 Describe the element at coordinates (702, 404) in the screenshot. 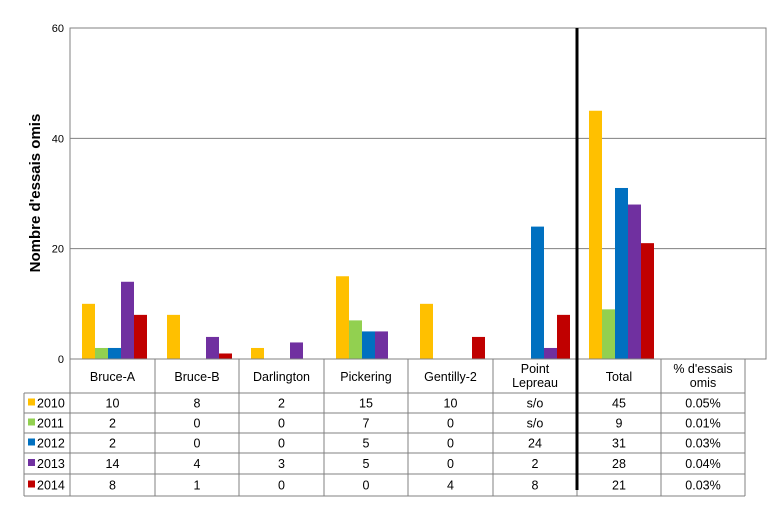

I see `table-cell-percent: 0.05%` at that location.